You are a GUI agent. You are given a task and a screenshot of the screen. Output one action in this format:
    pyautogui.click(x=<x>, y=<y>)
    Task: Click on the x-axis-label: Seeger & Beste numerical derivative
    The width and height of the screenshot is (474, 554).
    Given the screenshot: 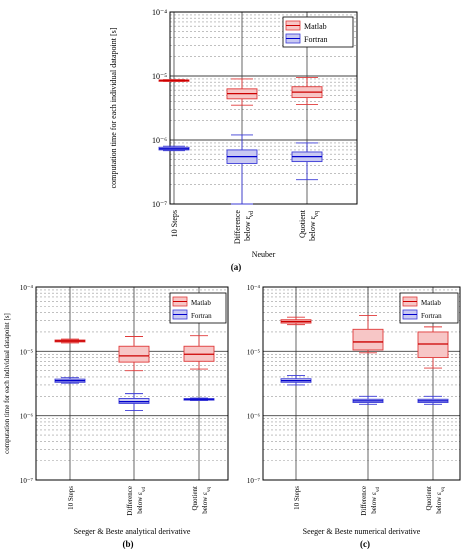 What is the action you would take?
    pyautogui.click(x=362, y=531)
    